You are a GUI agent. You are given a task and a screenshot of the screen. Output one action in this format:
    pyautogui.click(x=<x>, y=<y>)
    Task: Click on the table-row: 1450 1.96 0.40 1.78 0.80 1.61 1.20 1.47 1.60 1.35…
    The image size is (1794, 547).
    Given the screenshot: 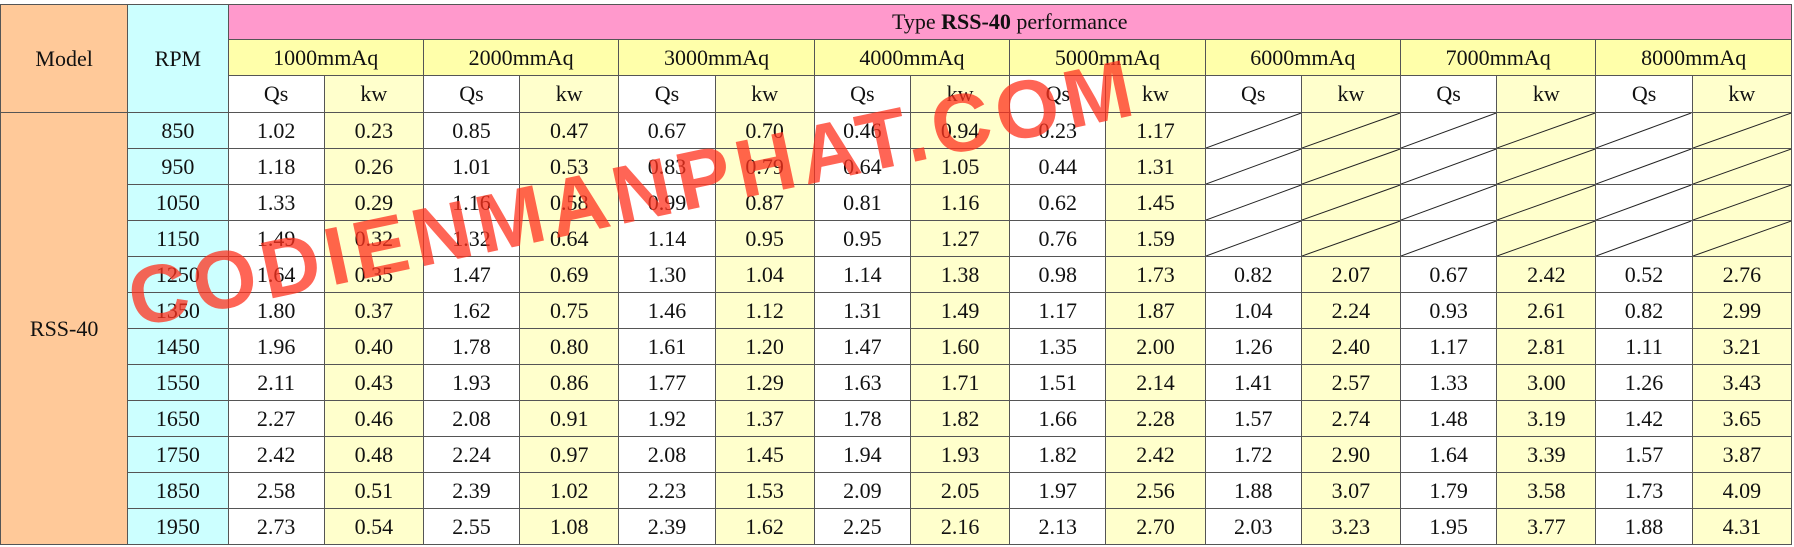 What is the action you would take?
    pyautogui.click(x=897, y=346)
    